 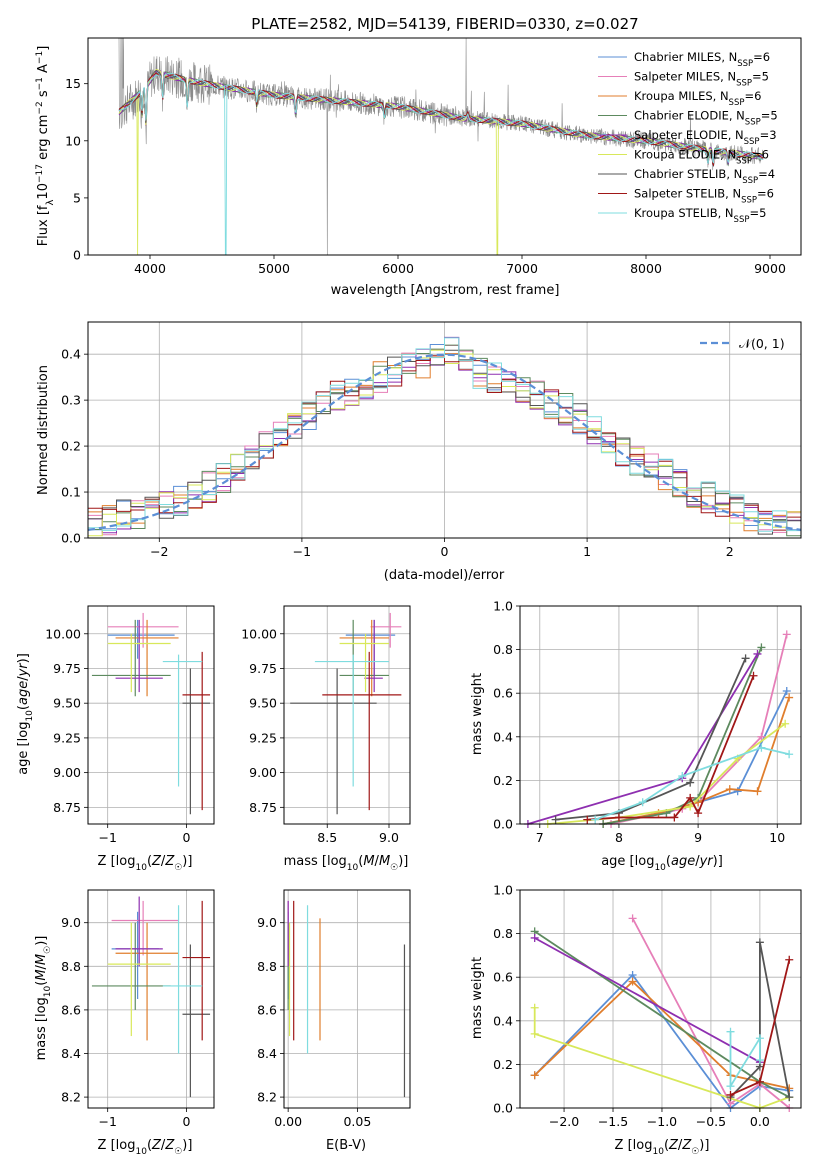 I want to click on weight-marker-chabrier_elodie, so click(x=761, y=647).